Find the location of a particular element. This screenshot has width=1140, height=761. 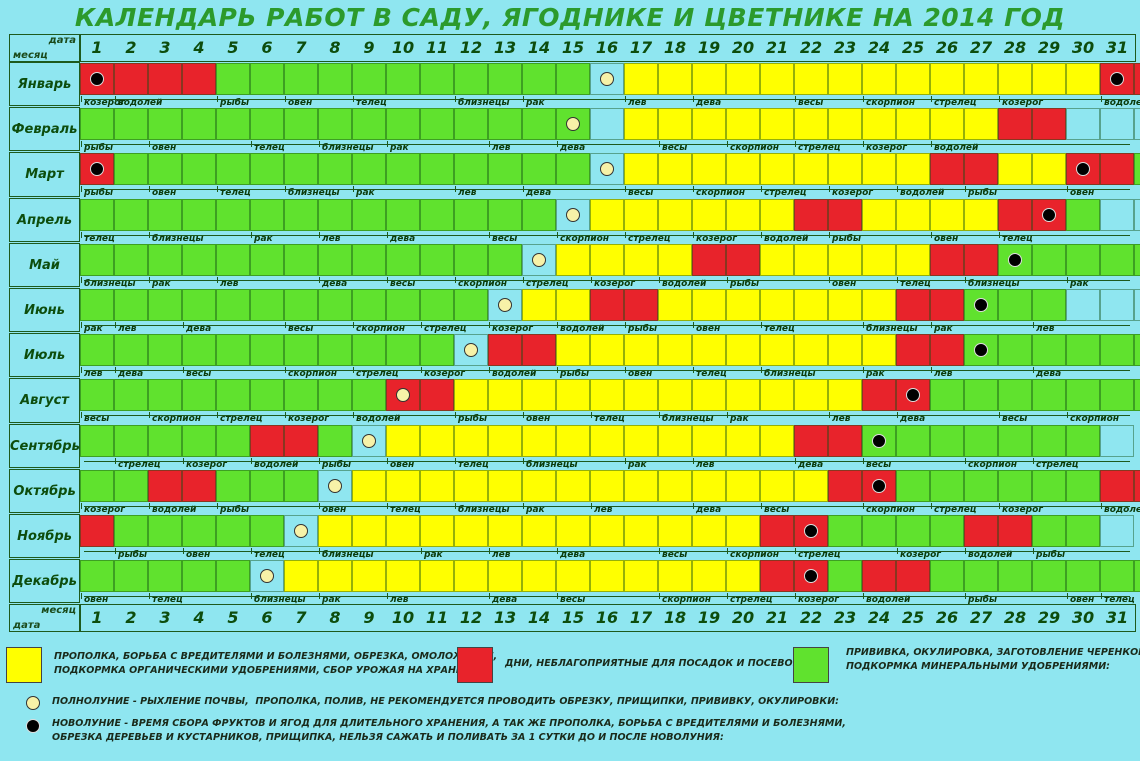

day-number: 15 is located at coordinates (573, 618).